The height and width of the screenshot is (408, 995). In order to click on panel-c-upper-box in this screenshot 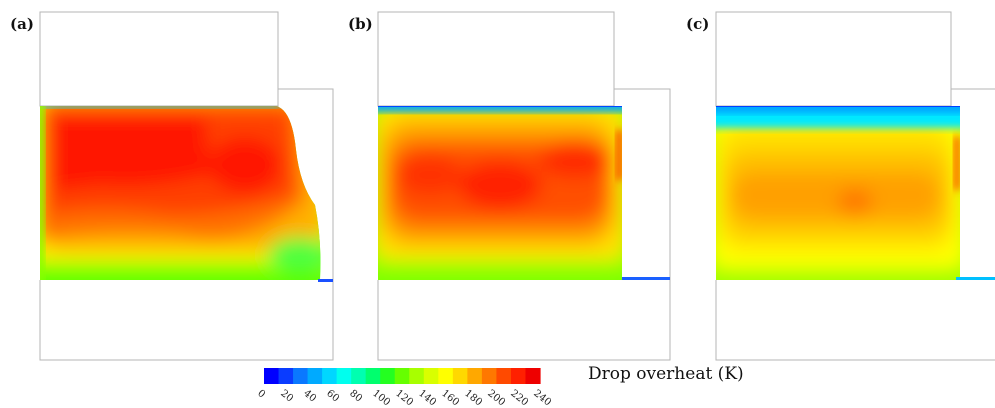, I will do `click(833, 59)`.